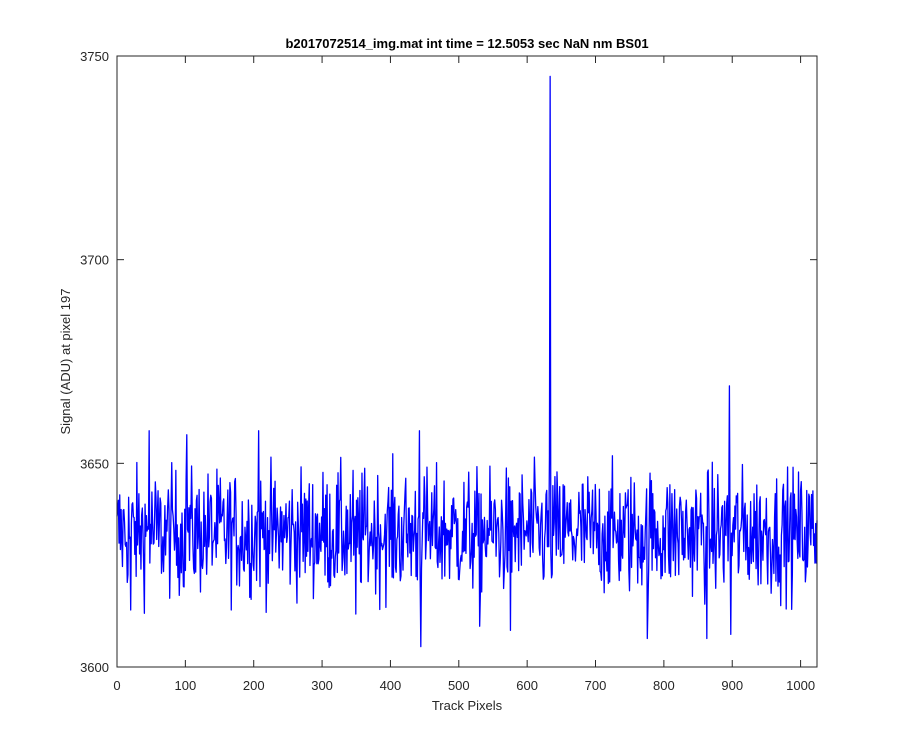 The height and width of the screenshot is (750, 900). I want to click on y-tick-label-0: 3600, so click(94, 667).